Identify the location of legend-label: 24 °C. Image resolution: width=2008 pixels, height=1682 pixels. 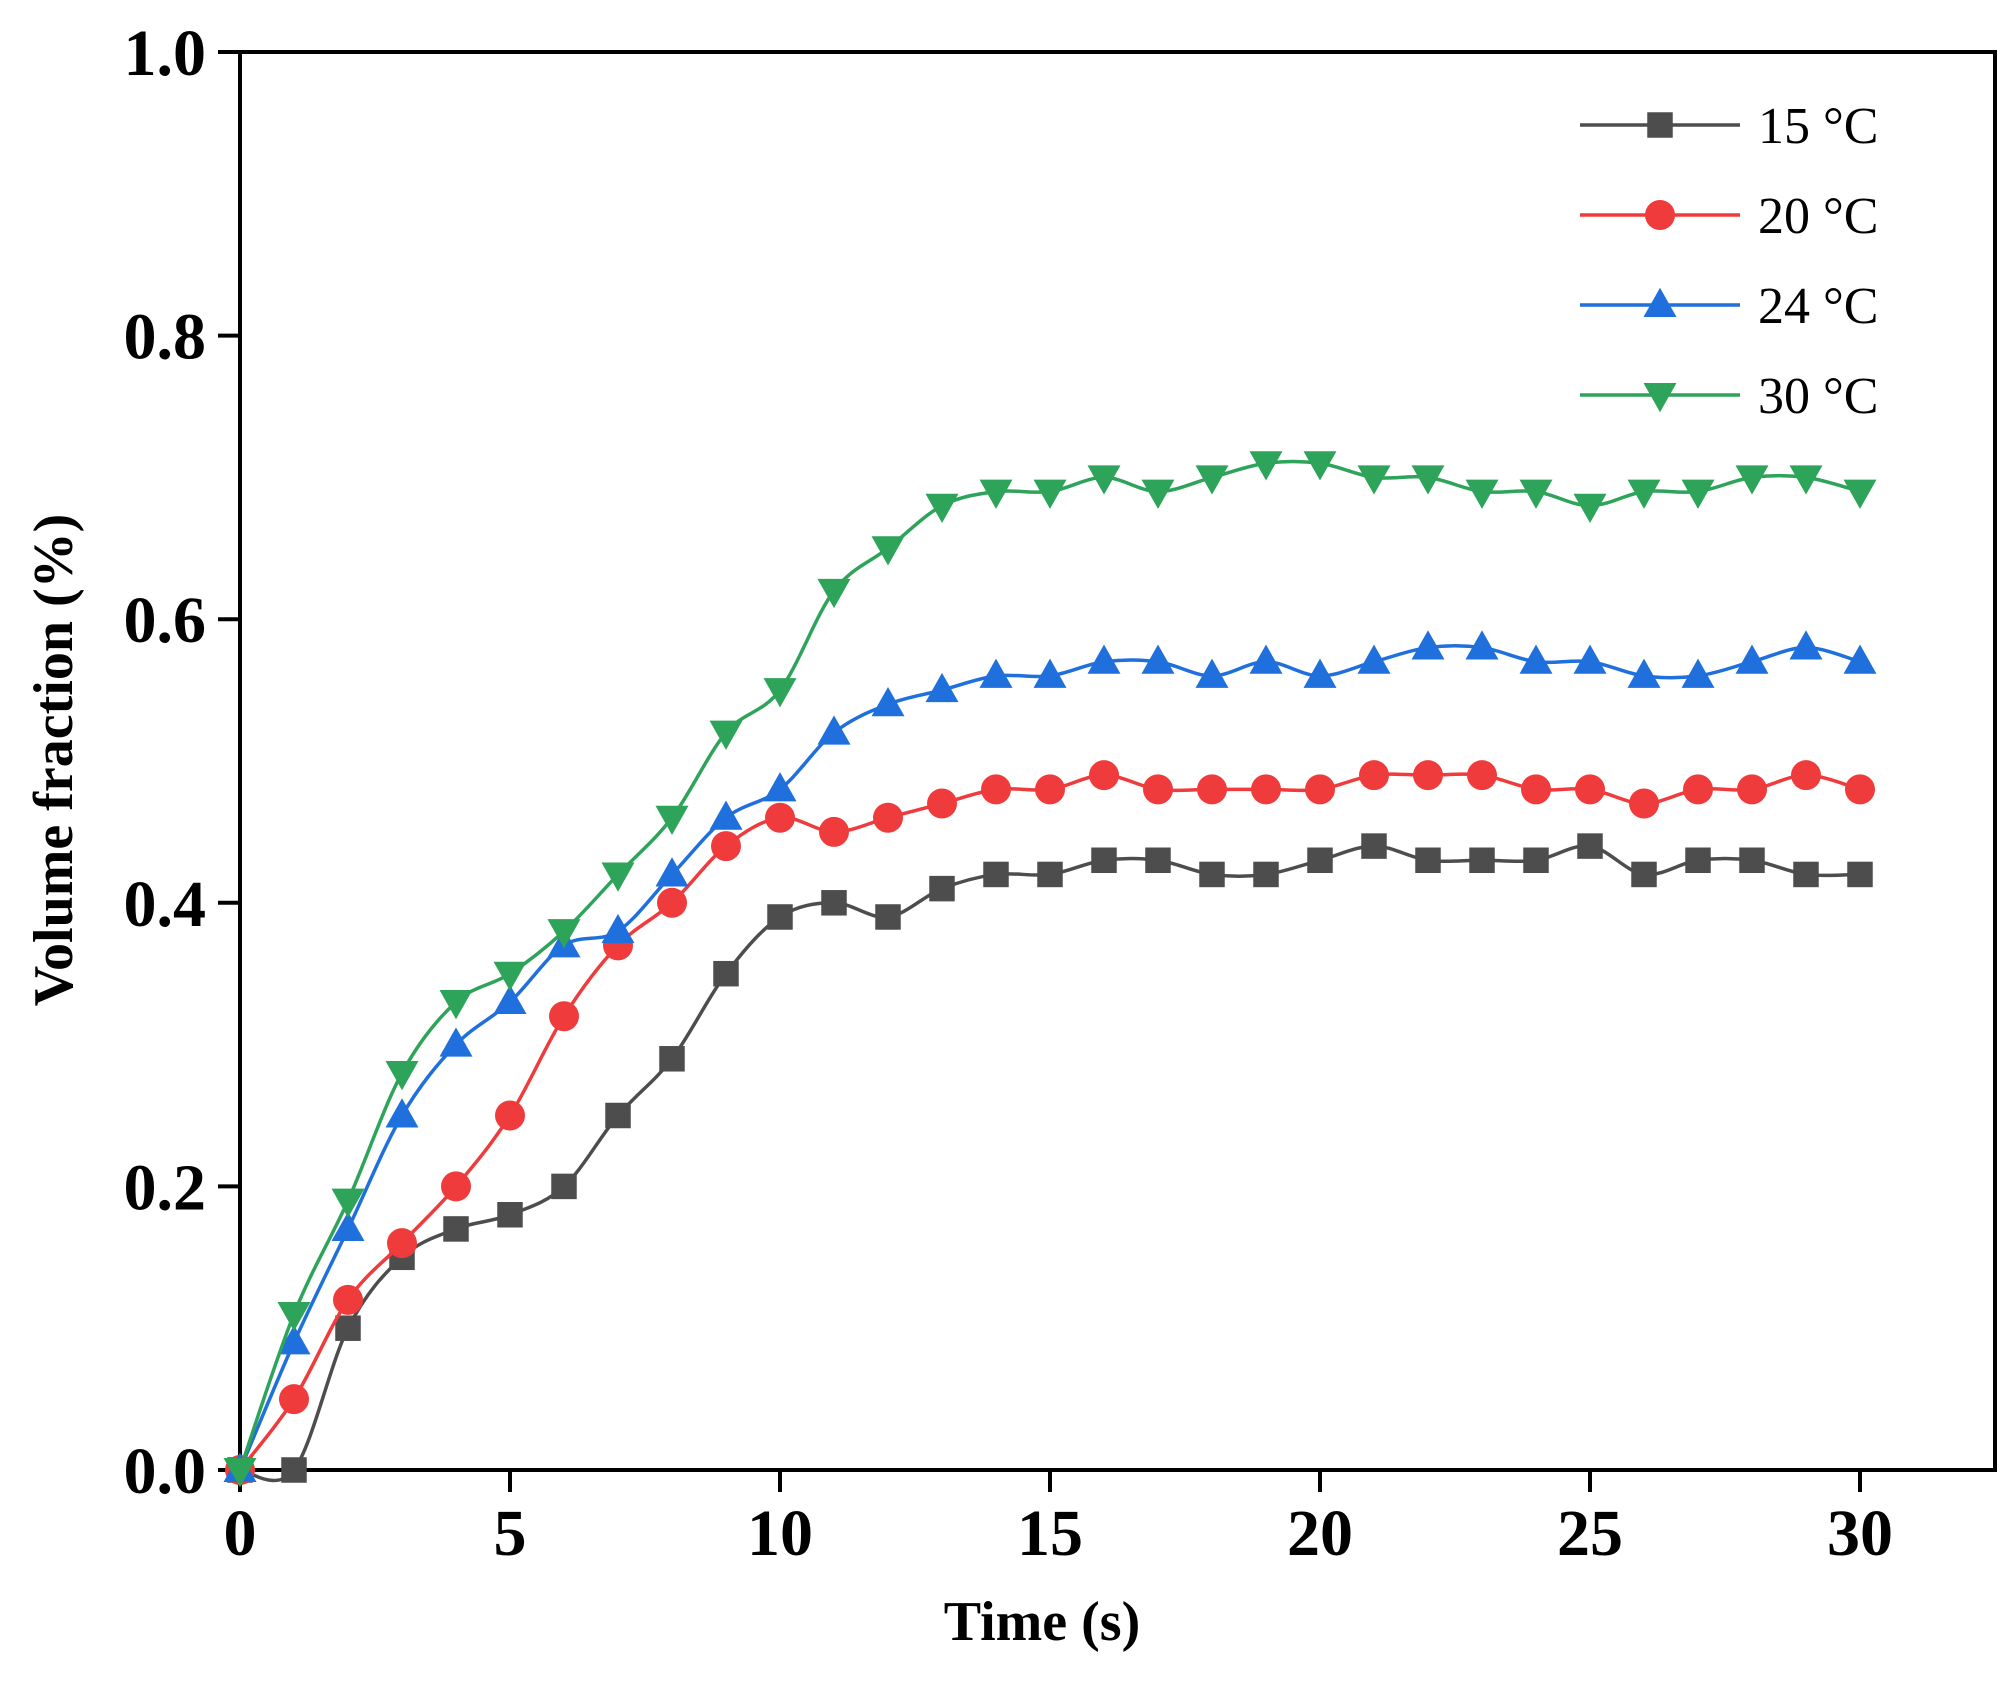
(1818, 306).